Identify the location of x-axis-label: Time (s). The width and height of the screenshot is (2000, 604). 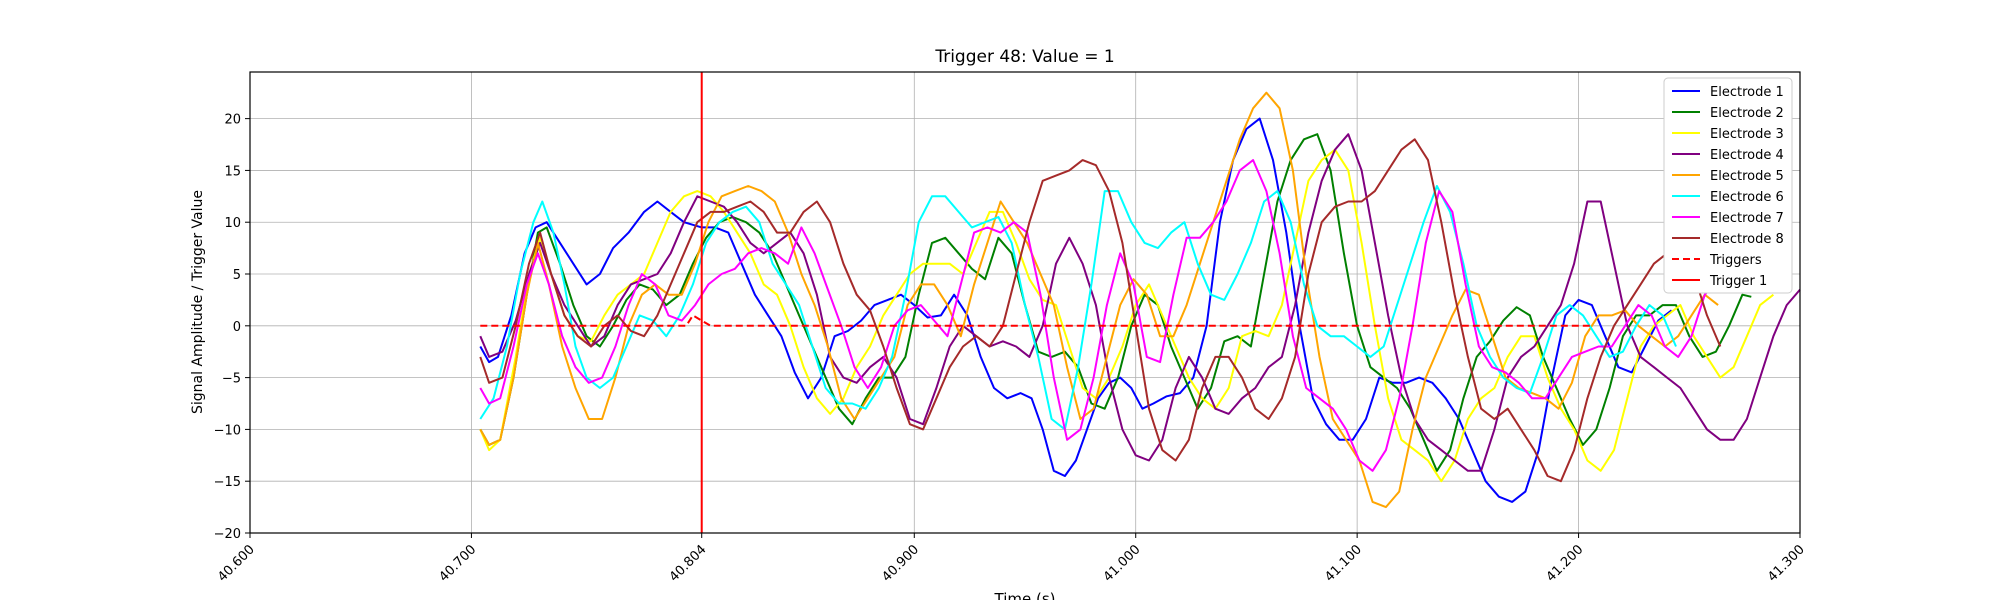
(1025, 595).